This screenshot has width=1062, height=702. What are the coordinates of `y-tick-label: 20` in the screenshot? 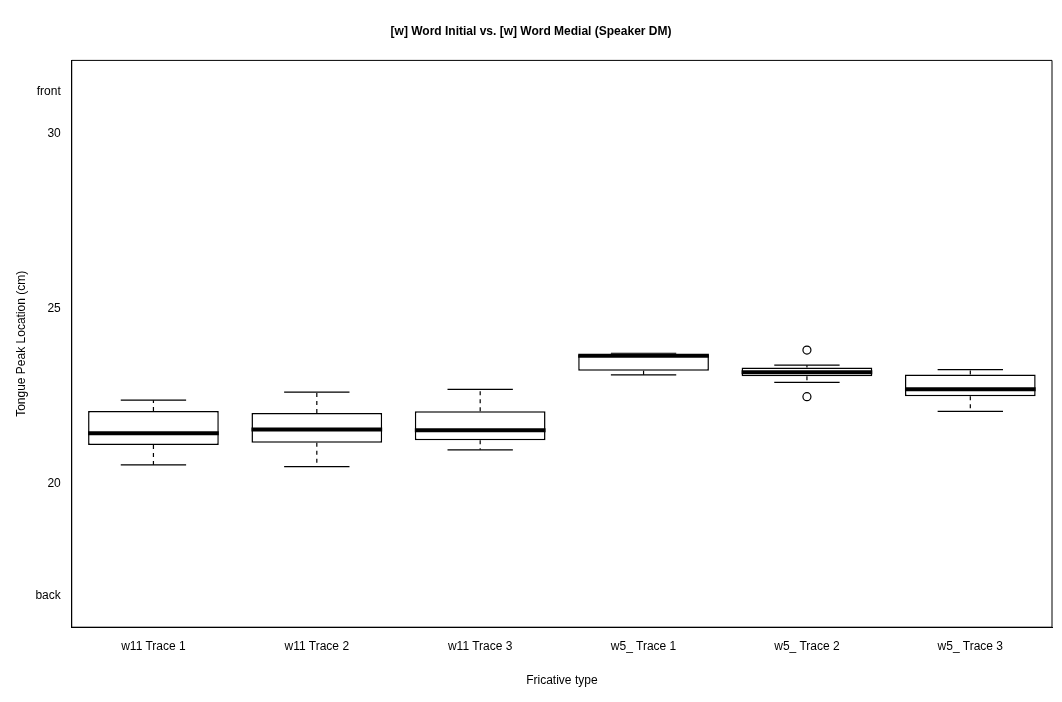 It's located at (54, 483).